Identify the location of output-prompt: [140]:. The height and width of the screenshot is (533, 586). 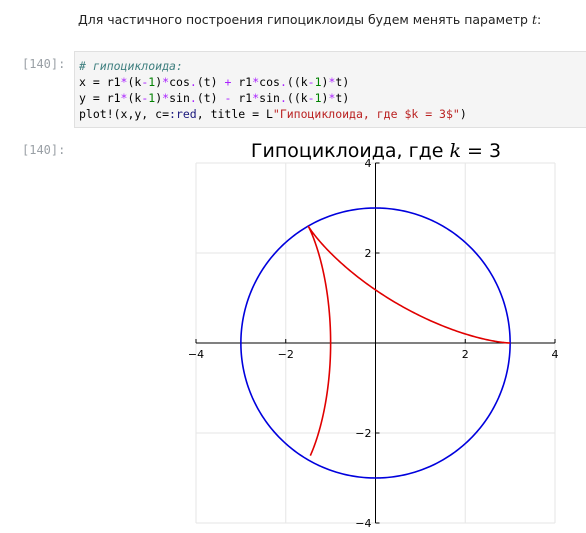
(44, 150).